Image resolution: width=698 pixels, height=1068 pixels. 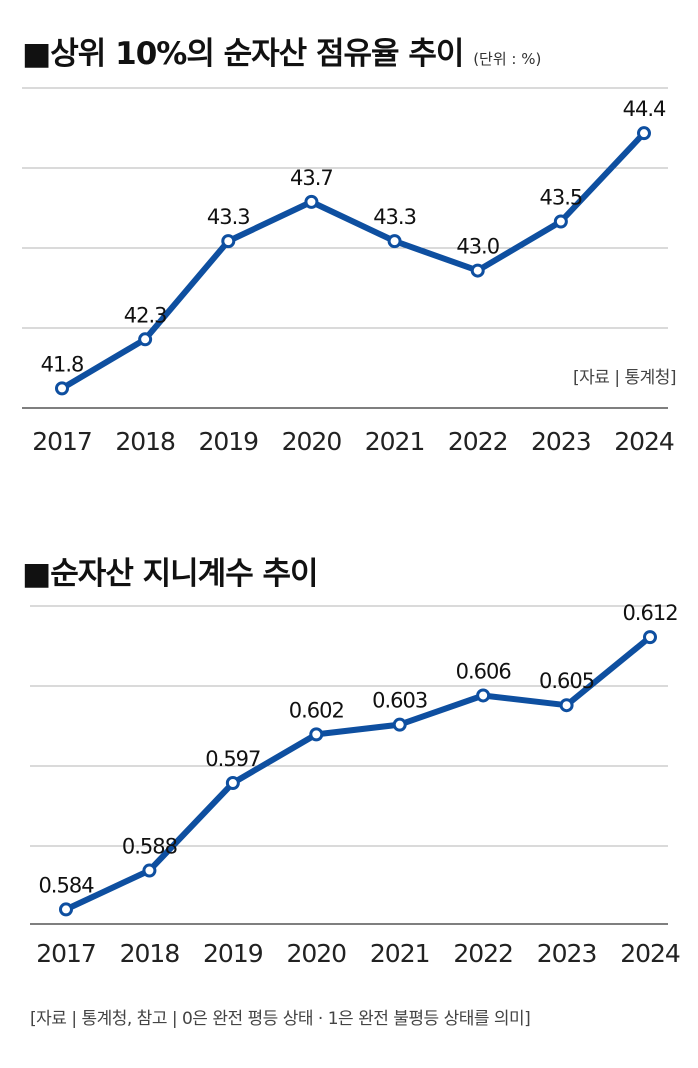 I want to click on chart2-value-label-2023: 0.605, so click(x=566, y=681).